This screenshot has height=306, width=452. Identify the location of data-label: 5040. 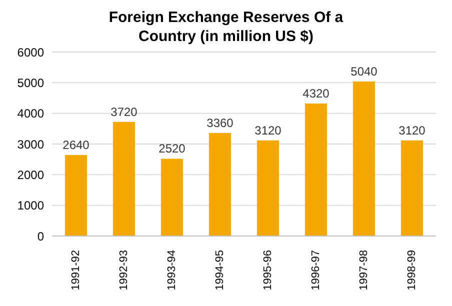
(364, 71).